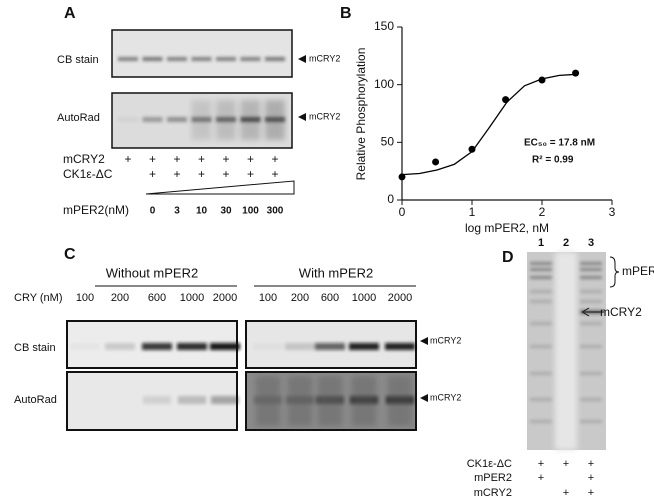  What do you see at coordinates (70, 13) in the screenshot?
I see `panel-label: A` at bounding box center [70, 13].